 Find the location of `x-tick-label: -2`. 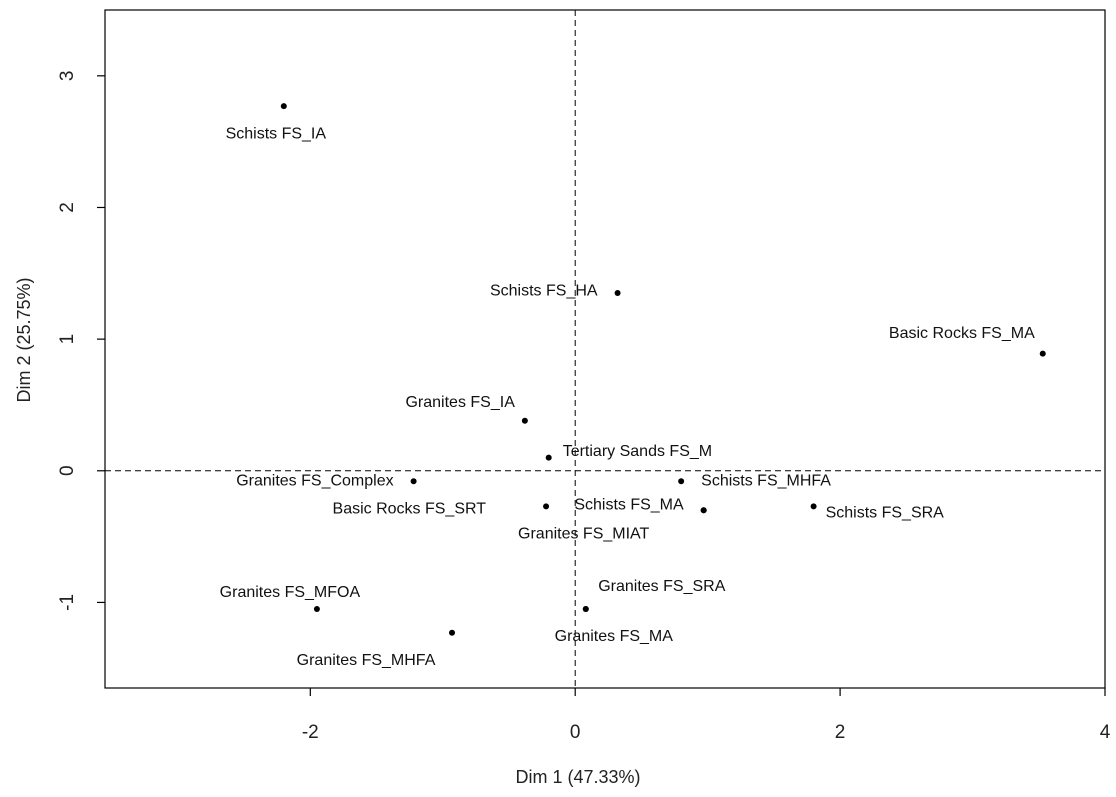

x-tick-label: -2 is located at coordinates (310, 732).